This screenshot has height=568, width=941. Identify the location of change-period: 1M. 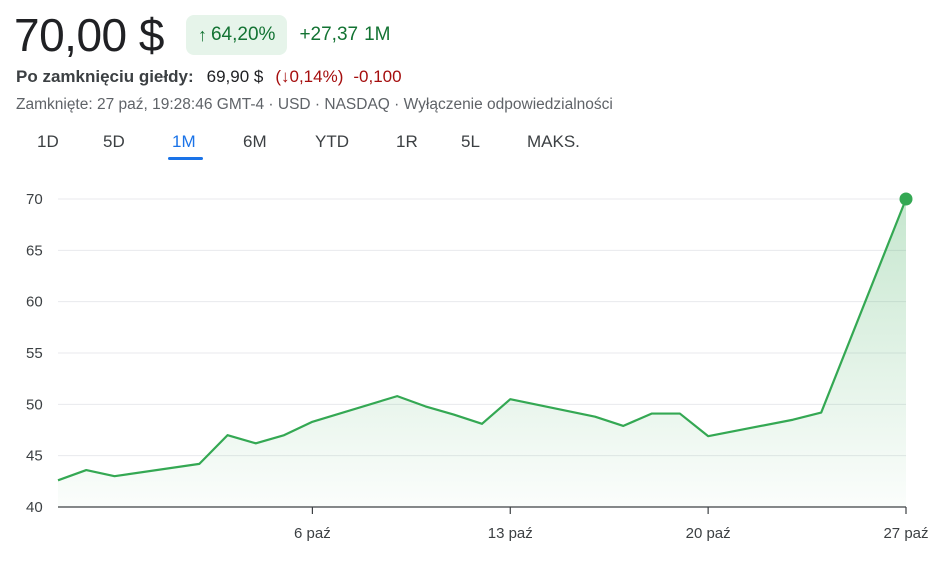
(377, 34).